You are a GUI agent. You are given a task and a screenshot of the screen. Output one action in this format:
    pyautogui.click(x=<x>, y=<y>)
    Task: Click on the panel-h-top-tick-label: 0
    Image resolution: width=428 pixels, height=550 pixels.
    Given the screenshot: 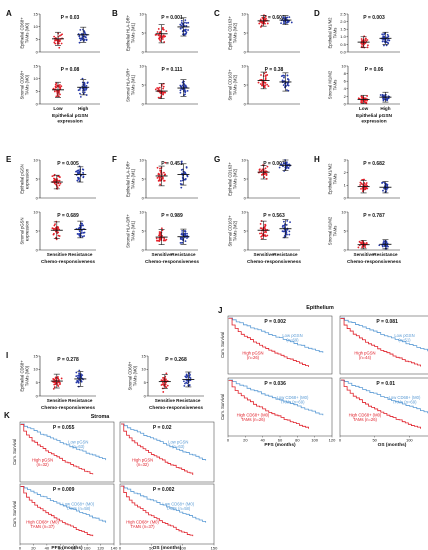 What is the action you would take?
    pyautogui.click(x=345, y=197)
    